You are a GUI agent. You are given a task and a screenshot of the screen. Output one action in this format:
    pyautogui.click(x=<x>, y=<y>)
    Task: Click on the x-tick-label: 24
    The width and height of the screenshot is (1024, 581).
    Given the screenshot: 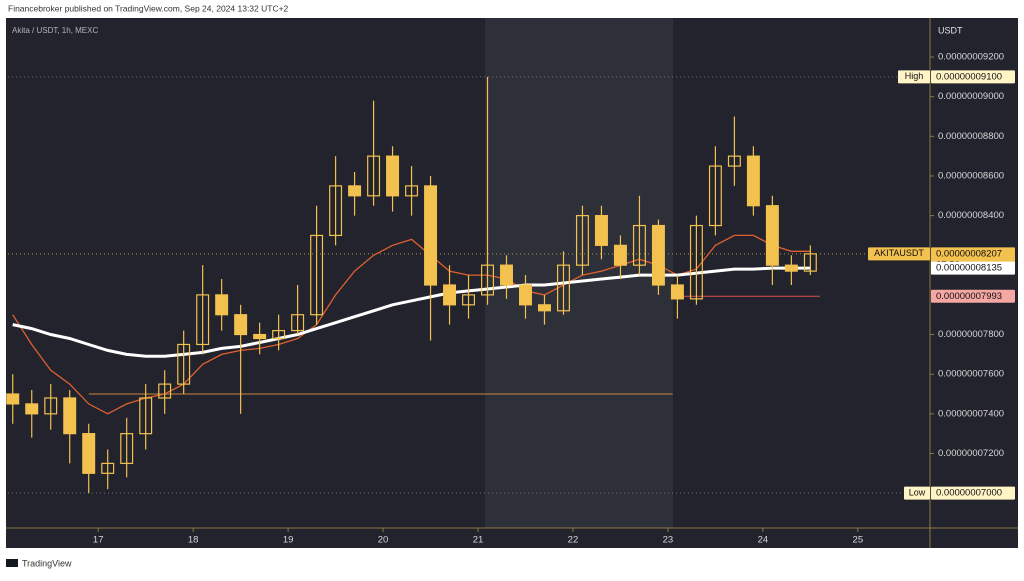 What is the action you would take?
    pyautogui.click(x=763, y=540)
    